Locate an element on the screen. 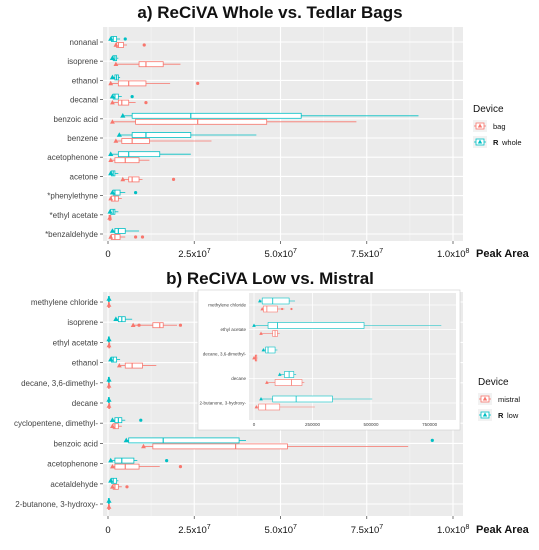 This screenshot has height=550, width=539. inset-x-tick-label: 750000 is located at coordinates (430, 424).